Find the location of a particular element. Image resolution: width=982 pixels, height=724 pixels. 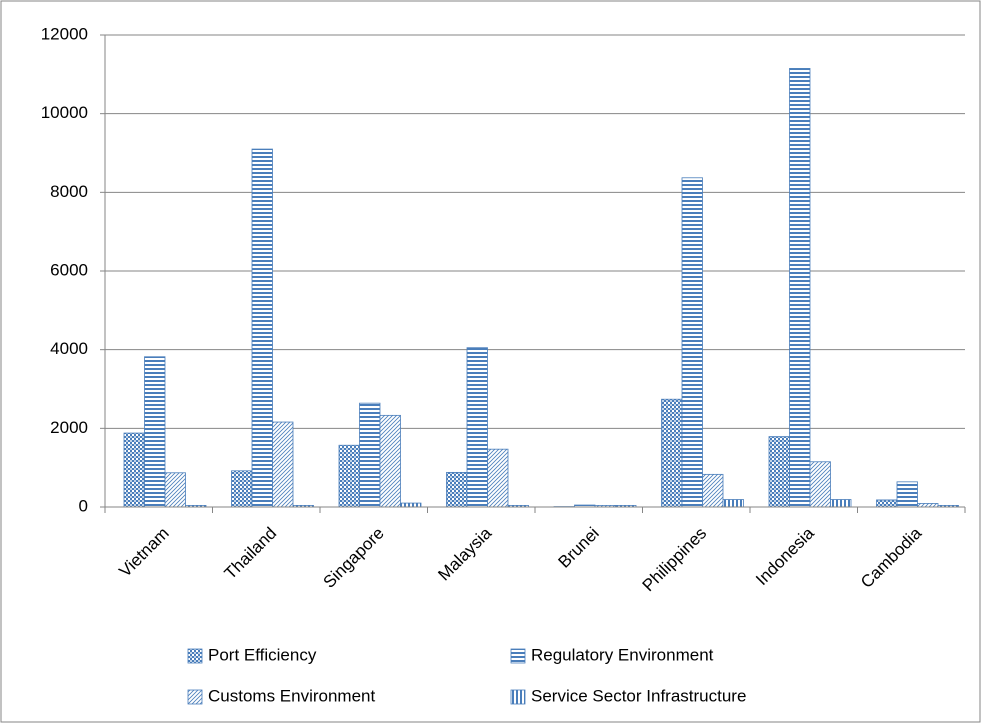

legend-label: Port Efficiency is located at coordinates (262, 654).